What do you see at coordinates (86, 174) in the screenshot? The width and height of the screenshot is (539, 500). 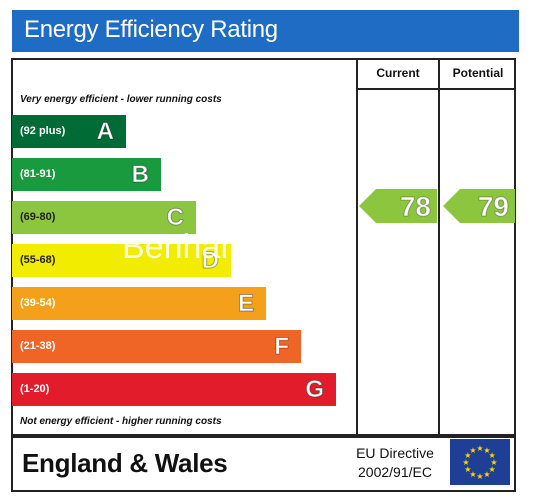 I see `rating-band-b: (81-91) B` at bounding box center [86, 174].